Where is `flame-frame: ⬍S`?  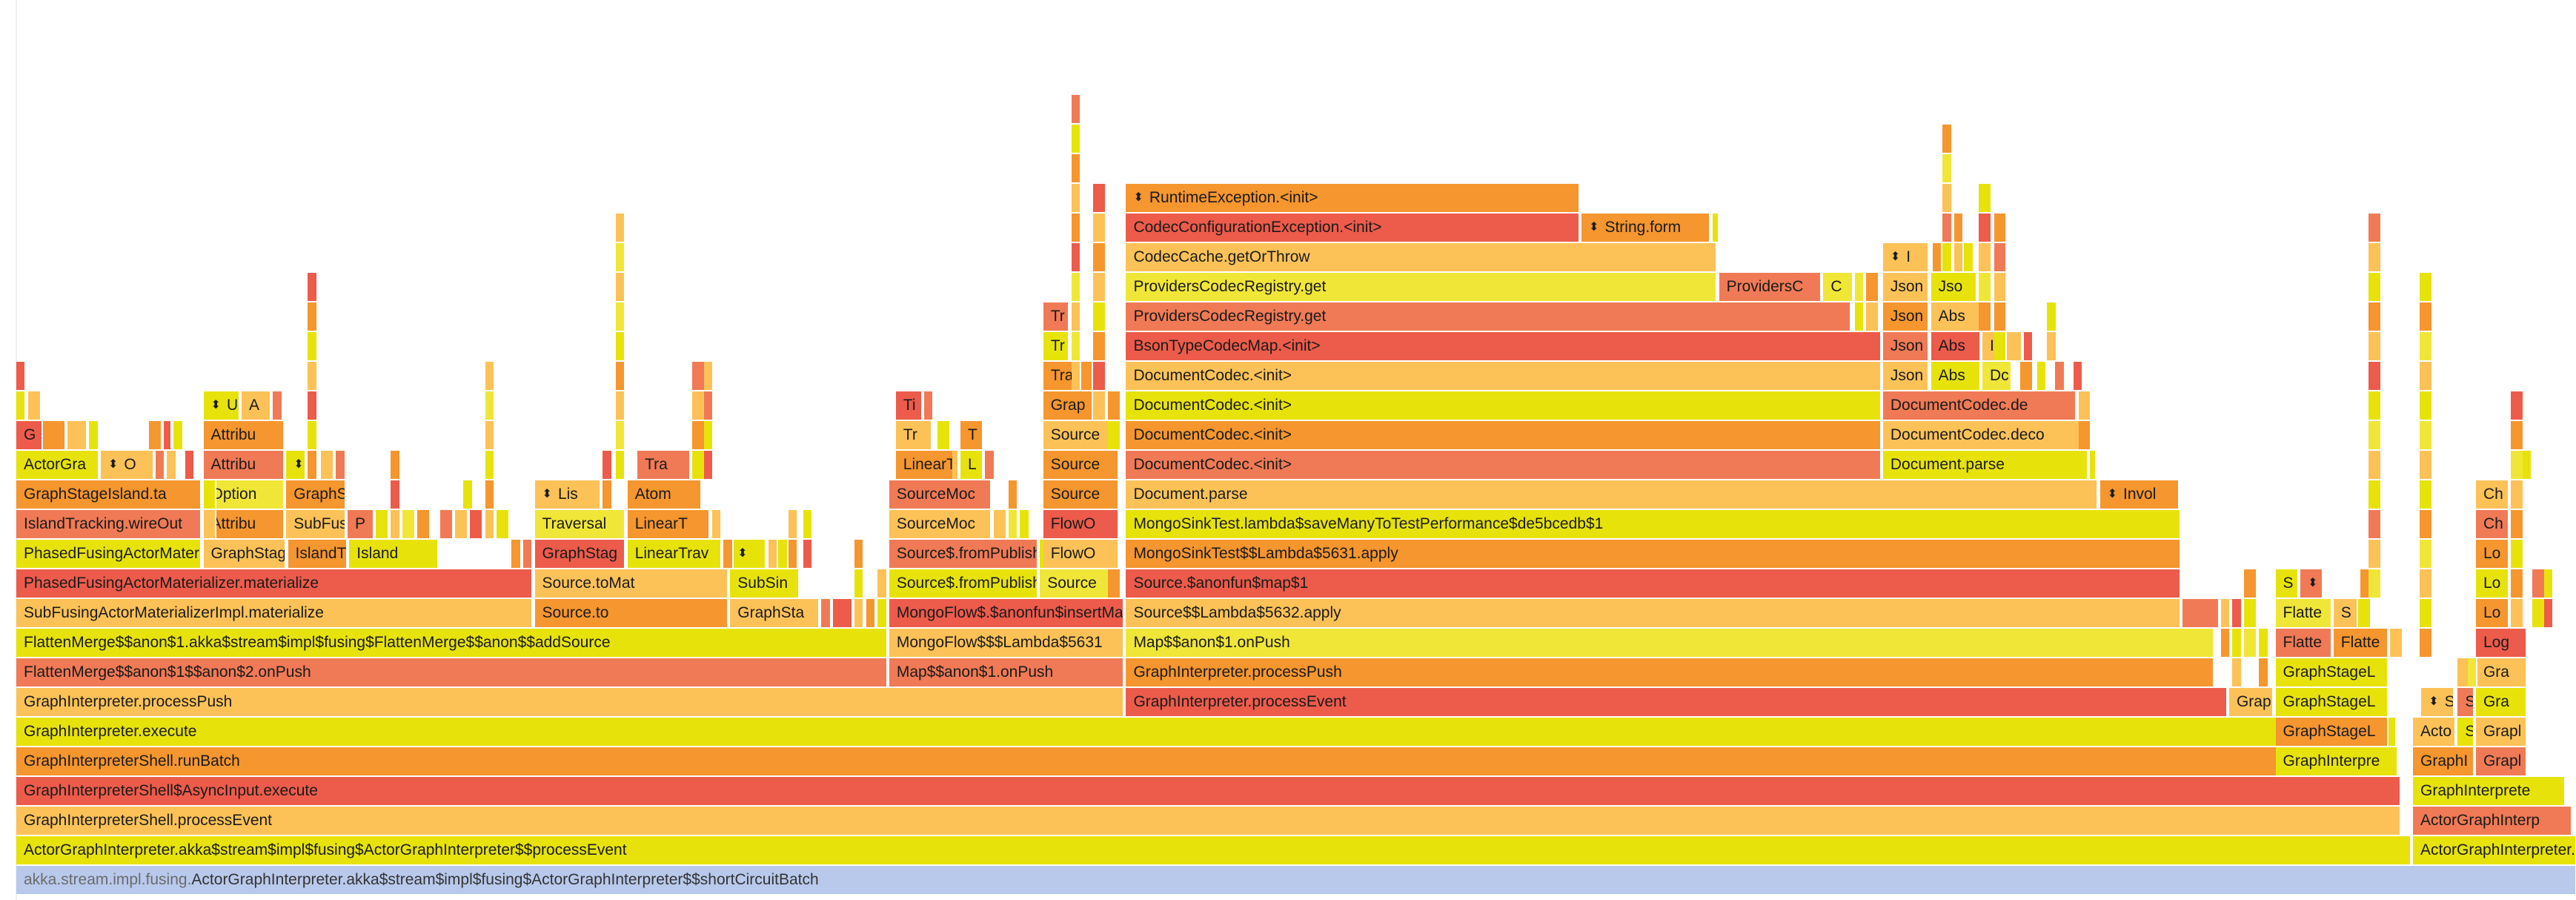 flame-frame: ⬍S is located at coordinates (2312, 583).